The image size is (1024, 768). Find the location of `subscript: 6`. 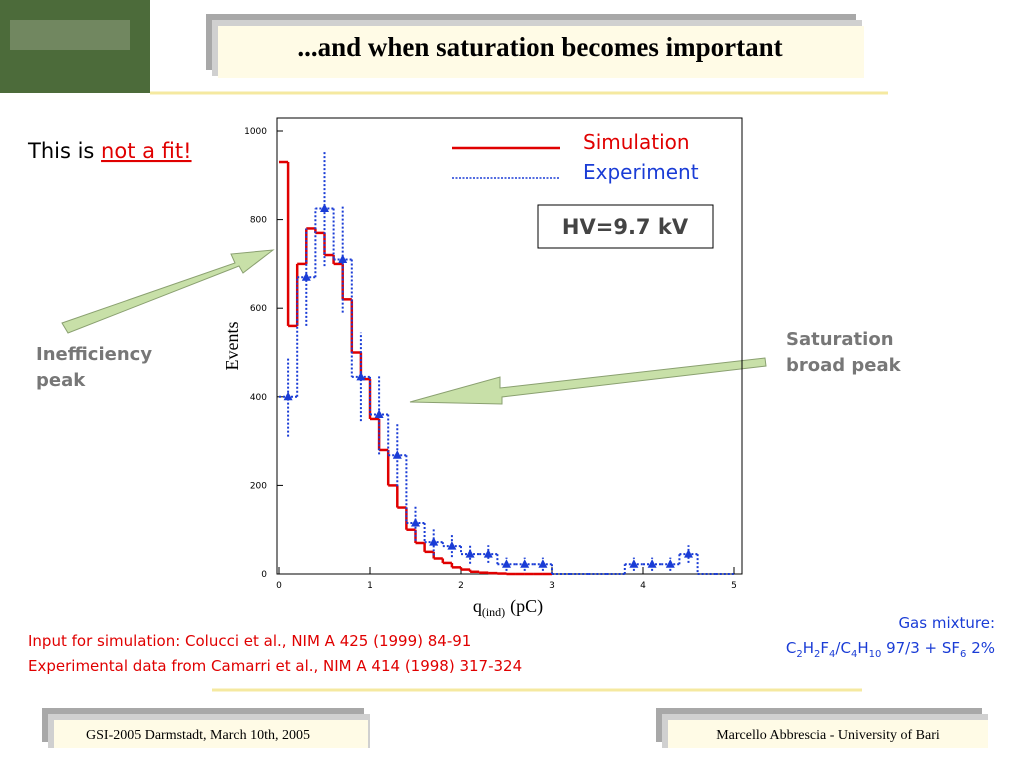

subscript: 6 is located at coordinates (963, 654).